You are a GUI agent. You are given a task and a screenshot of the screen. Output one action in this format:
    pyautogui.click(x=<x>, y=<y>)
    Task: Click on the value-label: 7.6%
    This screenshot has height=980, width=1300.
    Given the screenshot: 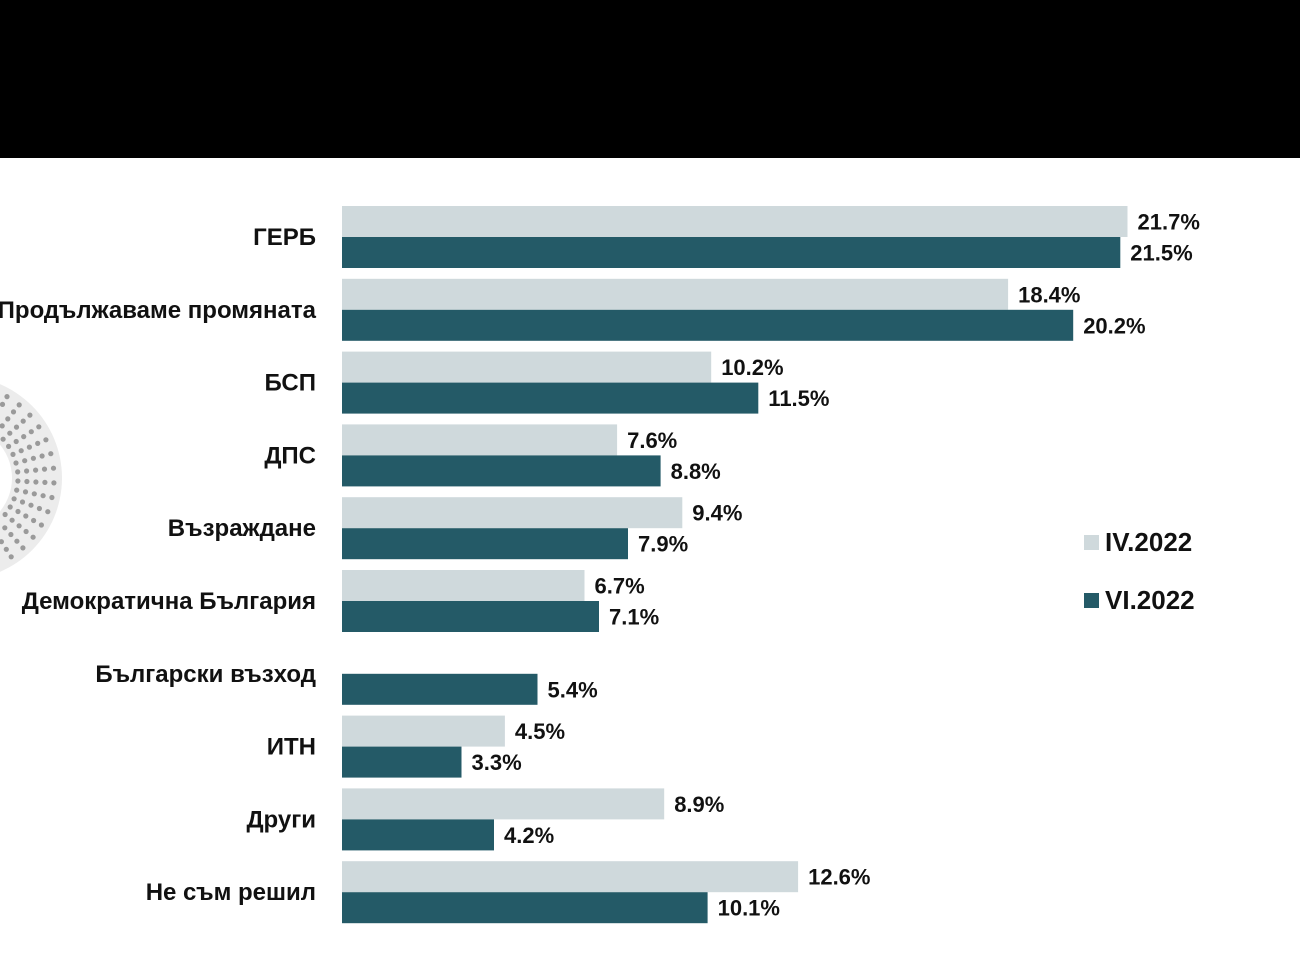 What is the action you would take?
    pyautogui.click(x=652, y=440)
    